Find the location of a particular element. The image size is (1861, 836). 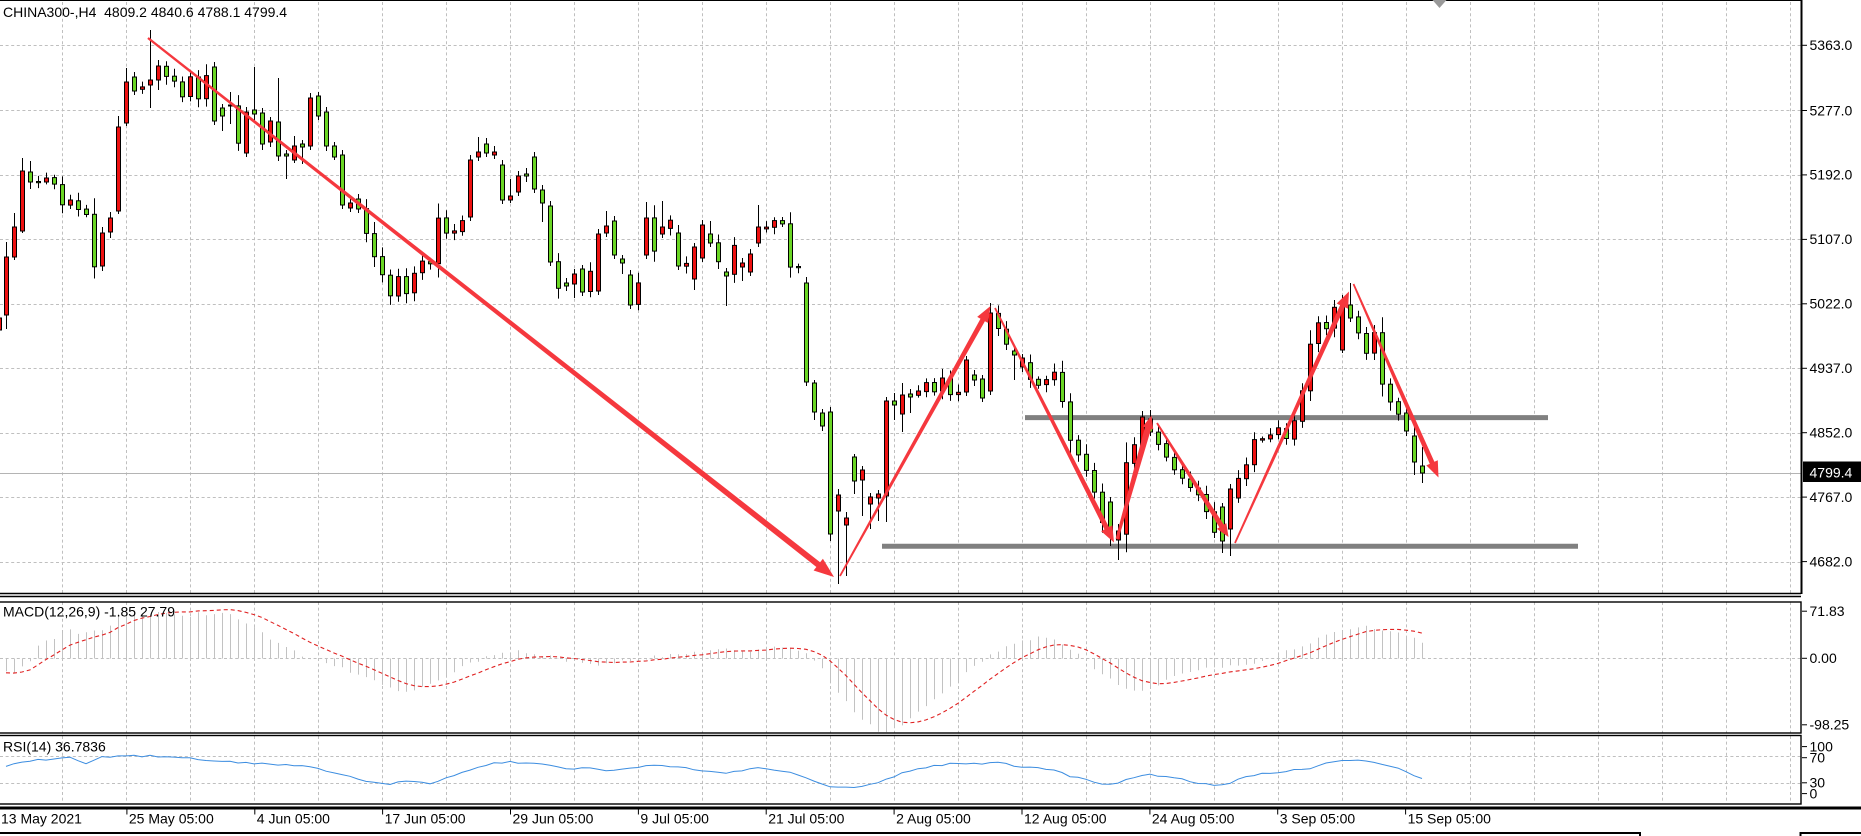

svg-text: 15 Sep 05:00 is located at coordinates (1450, 819).